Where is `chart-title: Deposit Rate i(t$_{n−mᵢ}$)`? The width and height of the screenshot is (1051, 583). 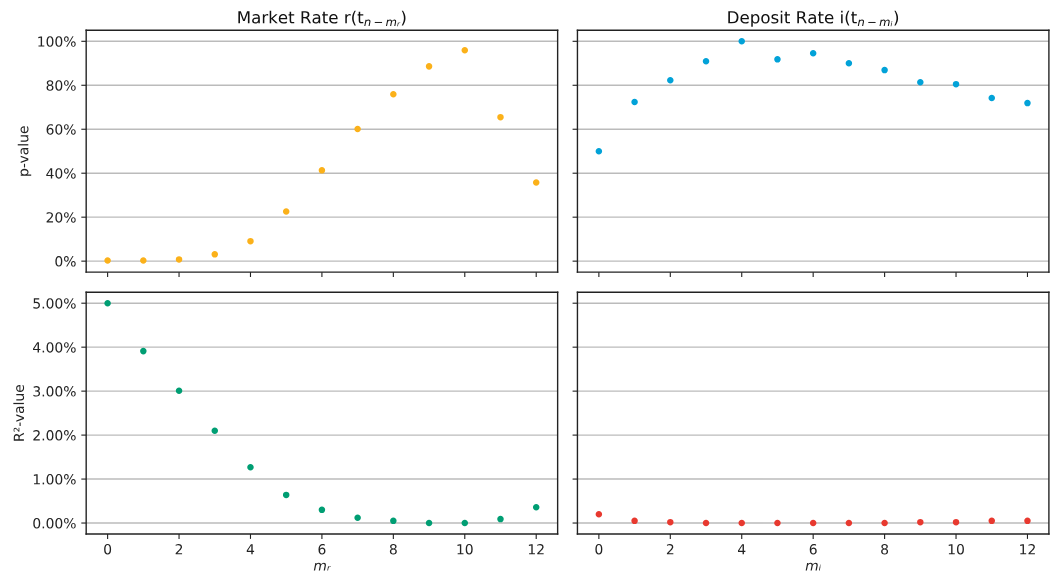 chart-title: Deposit Rate i(t$_{n−mᵢ}$) is located at coordinates (813, 18).